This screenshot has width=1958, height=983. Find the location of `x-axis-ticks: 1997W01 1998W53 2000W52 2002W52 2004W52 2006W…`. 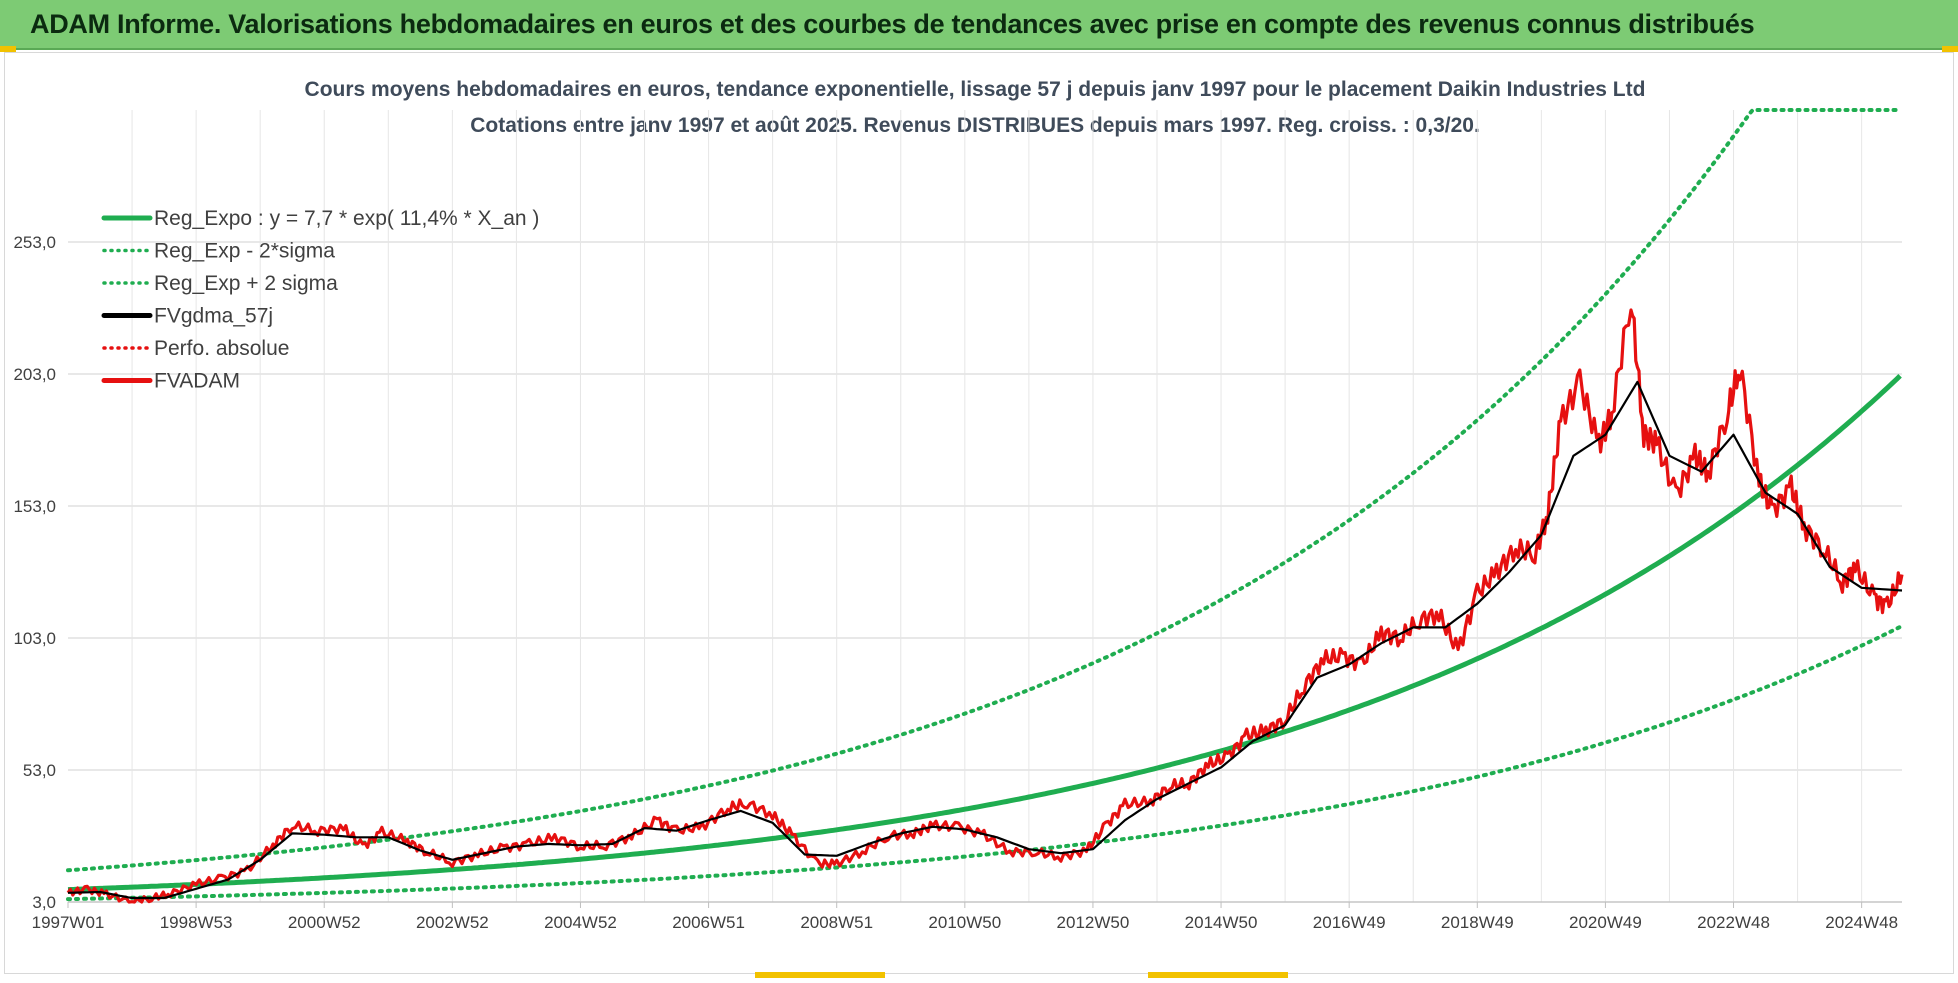

x-axis-ticks: 1997W01 1998W53 2000W52 2002W52 2004W52 2006W… is located at coordinates (965, 917).